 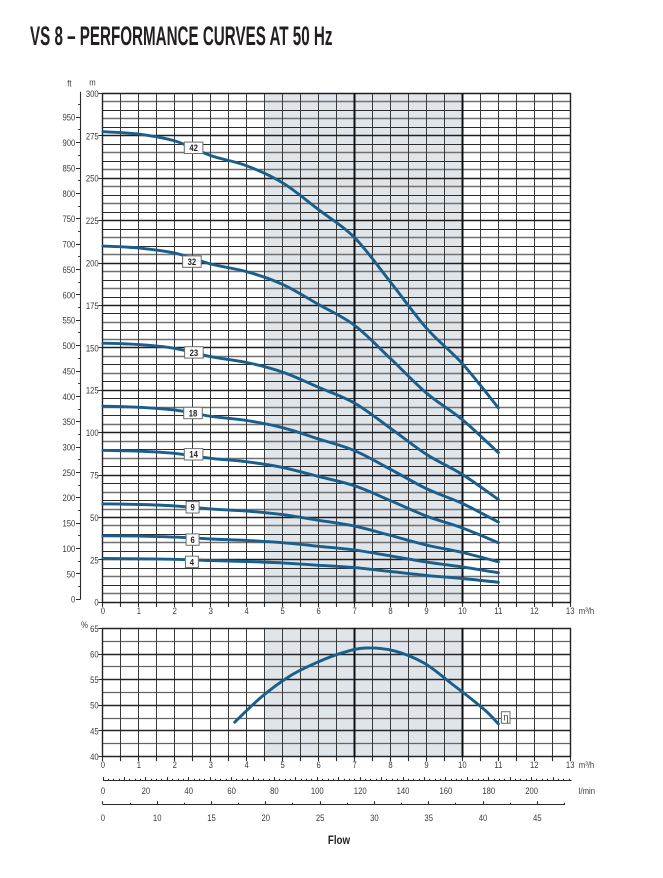 What do you see at coordinates (428, 817) in the screenshot?
I see `svg-text: 35` at bounding box center [428, 817].